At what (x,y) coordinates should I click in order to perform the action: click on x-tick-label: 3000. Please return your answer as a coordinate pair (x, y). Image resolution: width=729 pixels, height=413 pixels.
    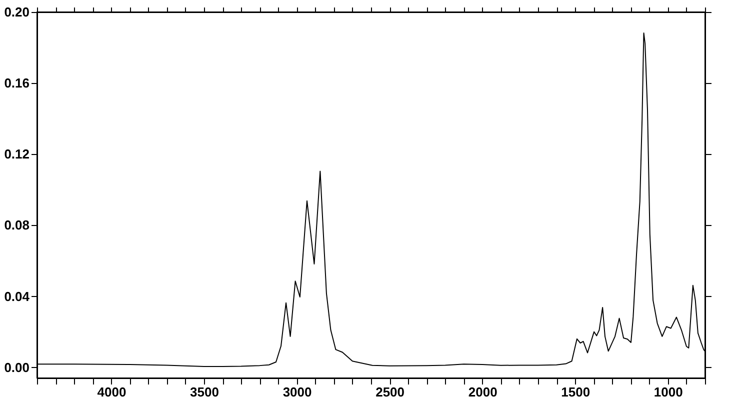
    Looking at the image, I should click on (297, 392).